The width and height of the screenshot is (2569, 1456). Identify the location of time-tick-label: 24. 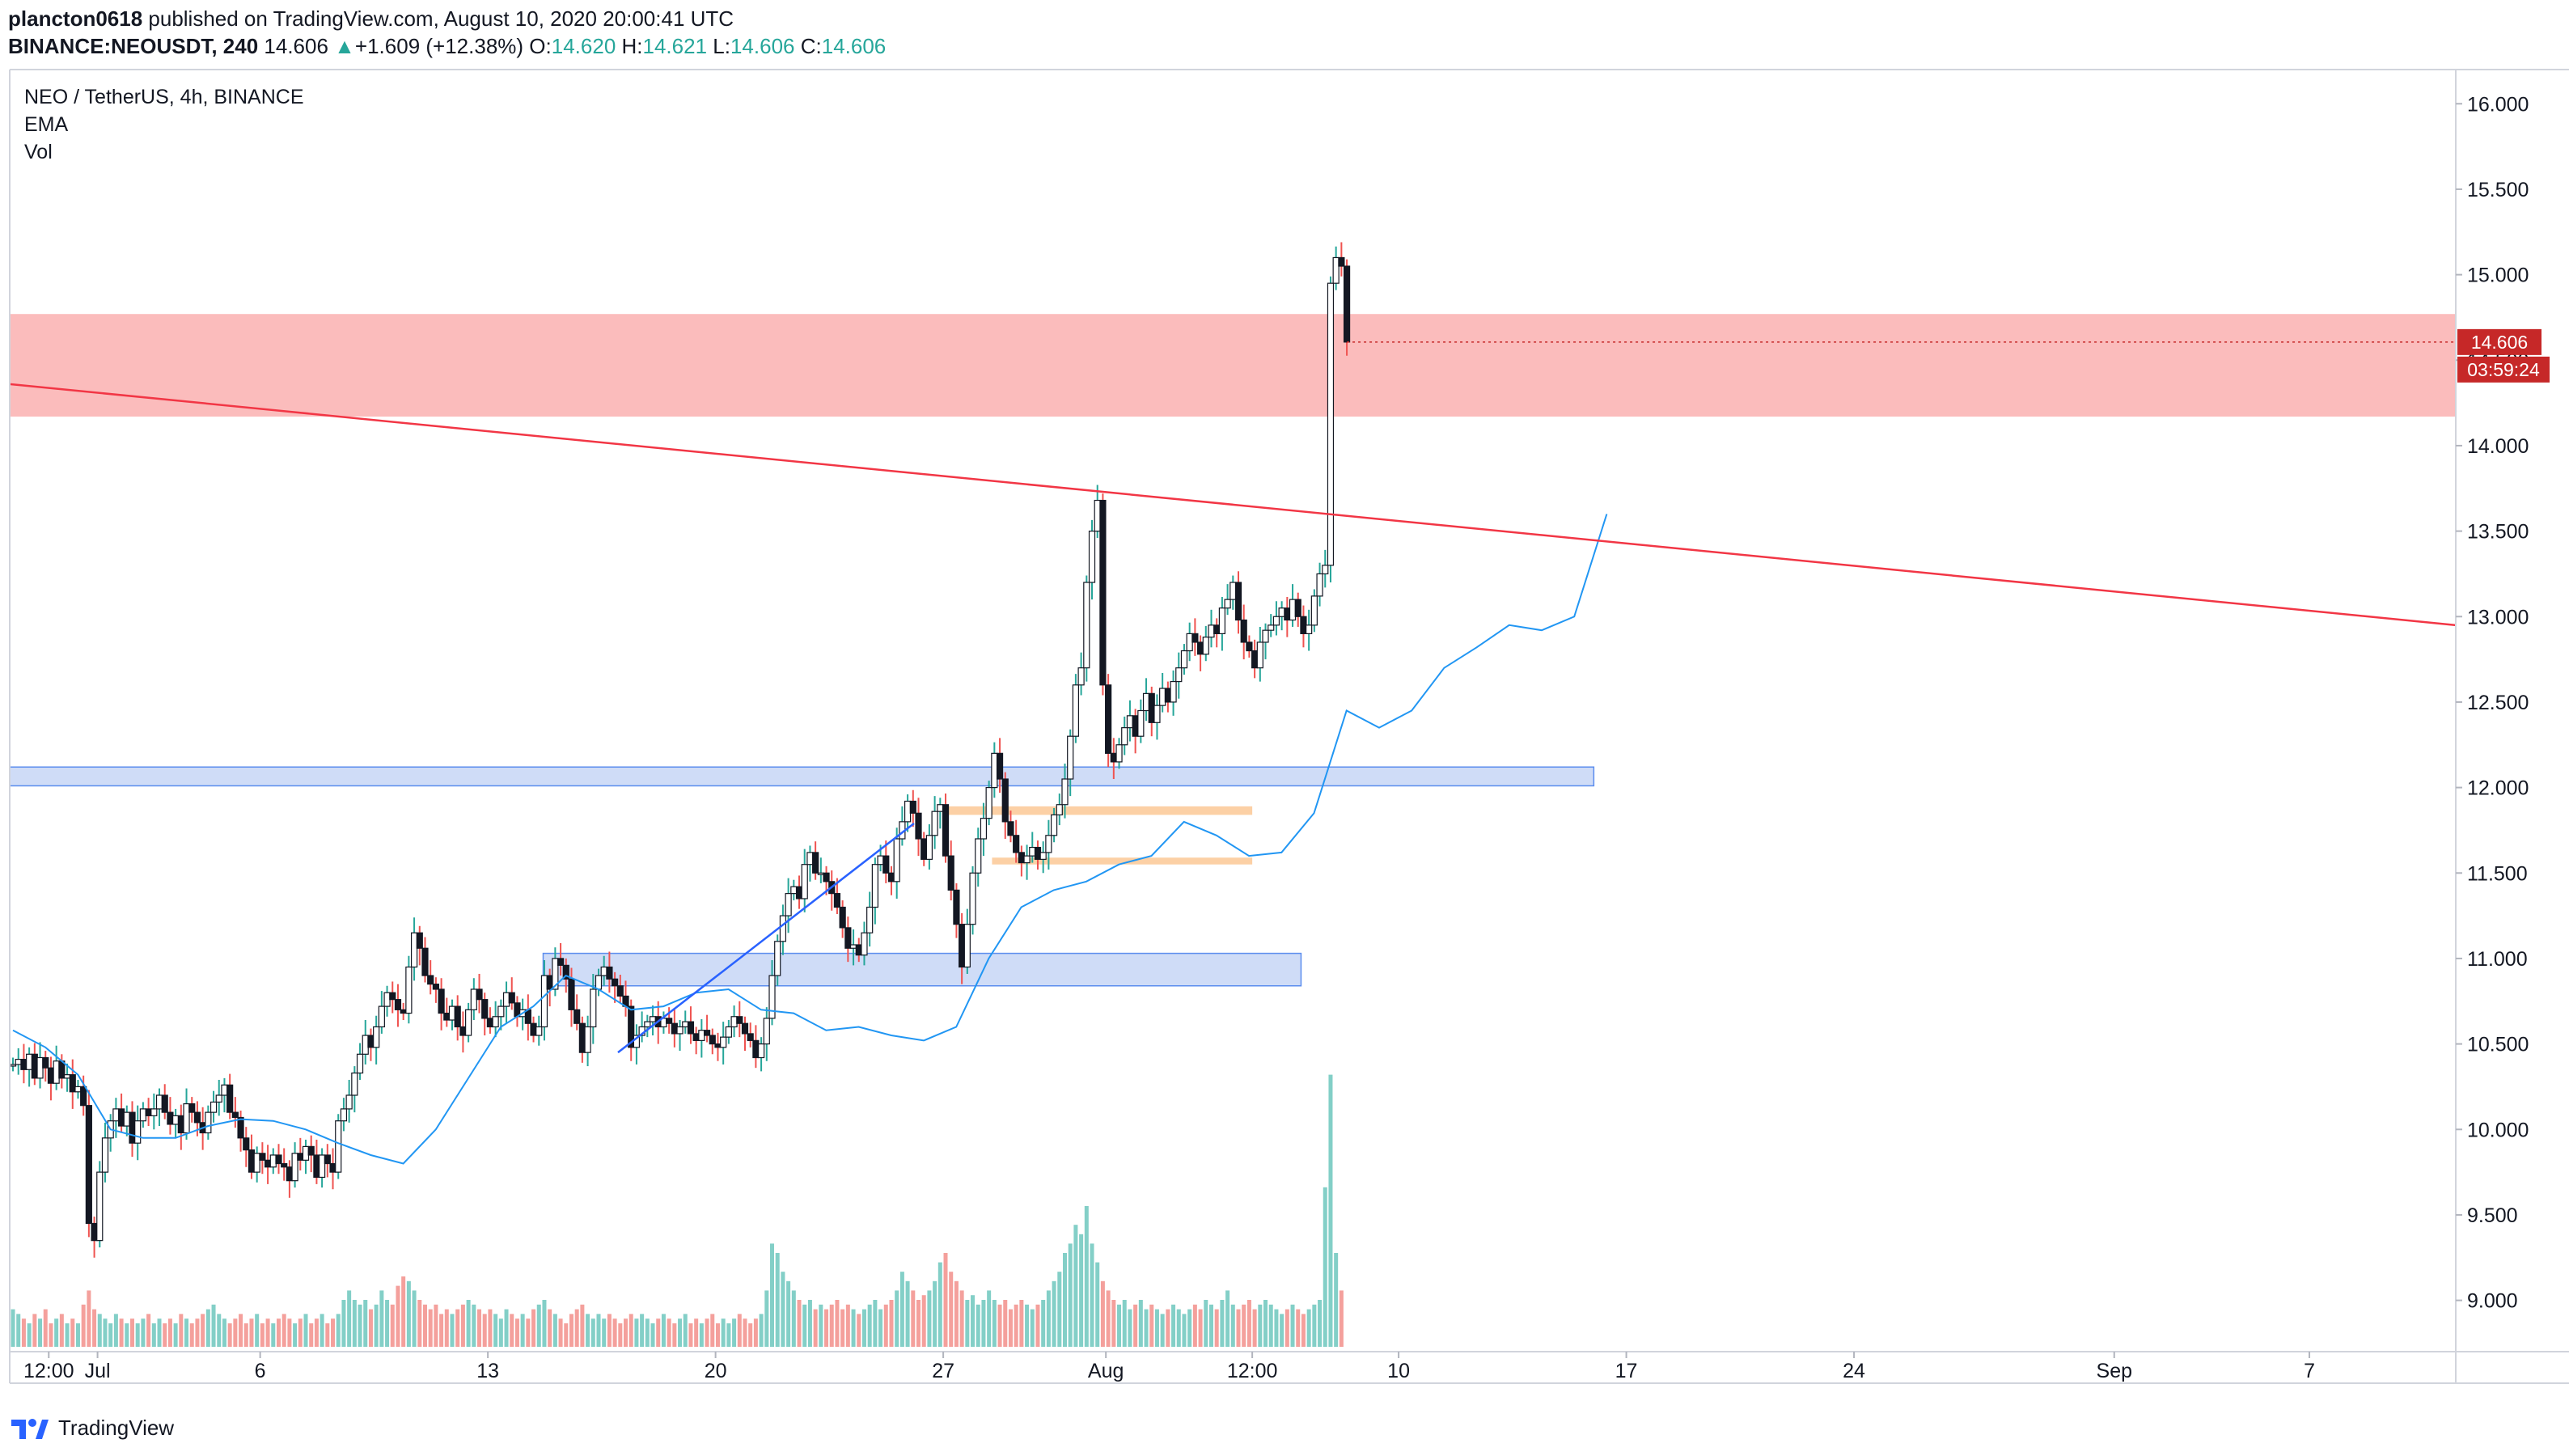
(1854, 1371).